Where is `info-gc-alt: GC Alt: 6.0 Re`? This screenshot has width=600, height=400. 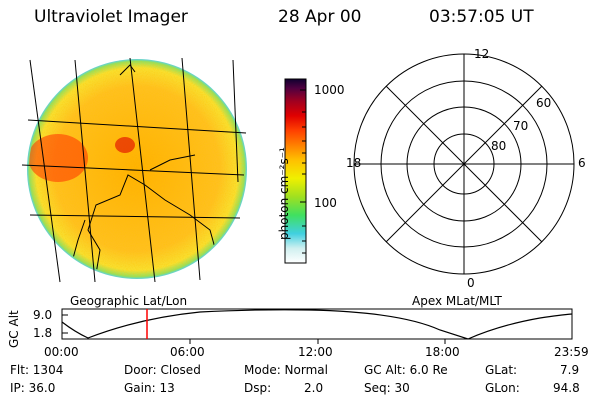
info-gc-alt: GC Alt: 6.0 Re is located at coordinates (406, 370).